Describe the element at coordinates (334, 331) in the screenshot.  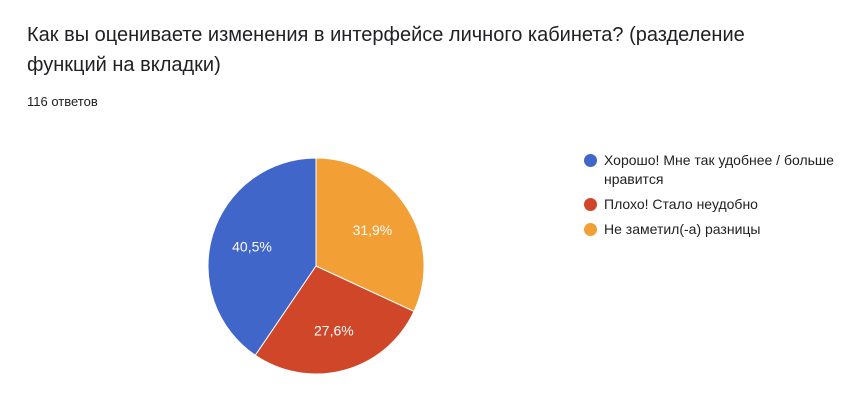
I see `pie-slice-label-2: 27,6%` at that location.